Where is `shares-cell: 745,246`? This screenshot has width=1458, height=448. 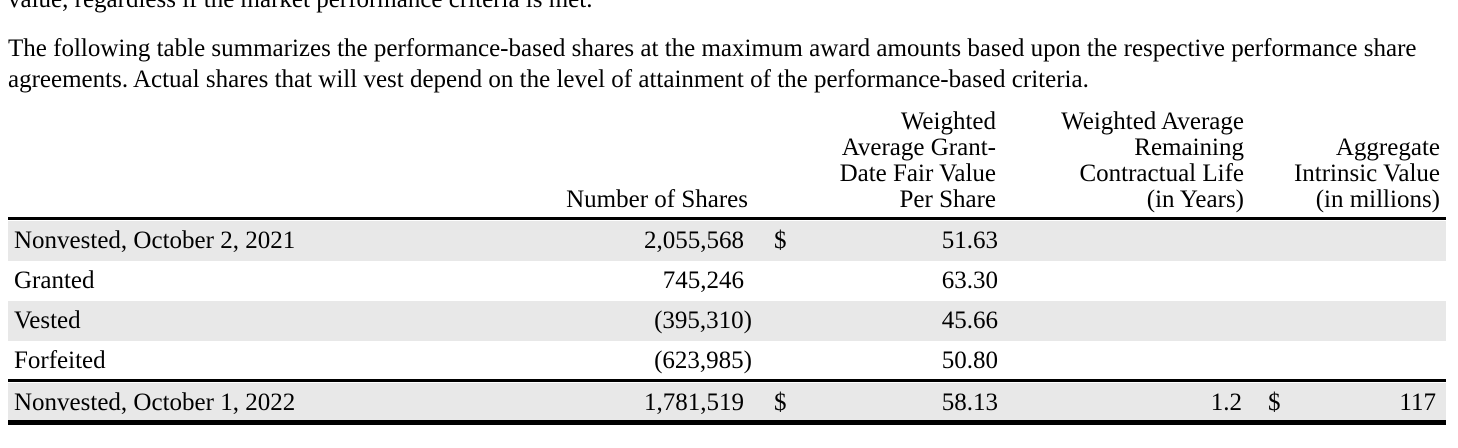
shares-cell: 745,246 is located at coordinates (703, 280).